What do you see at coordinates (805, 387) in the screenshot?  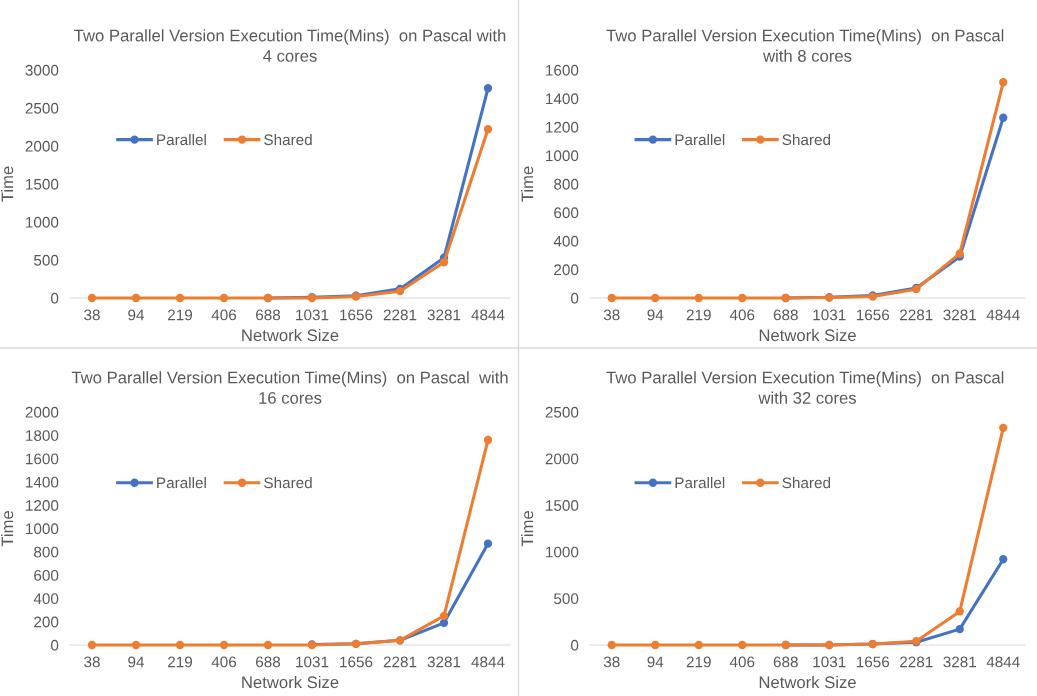 I see `chart-title: Two Parallel Version Execution Time(Mins) on Pascal with 32 cores` at bounding box center [805, 387].